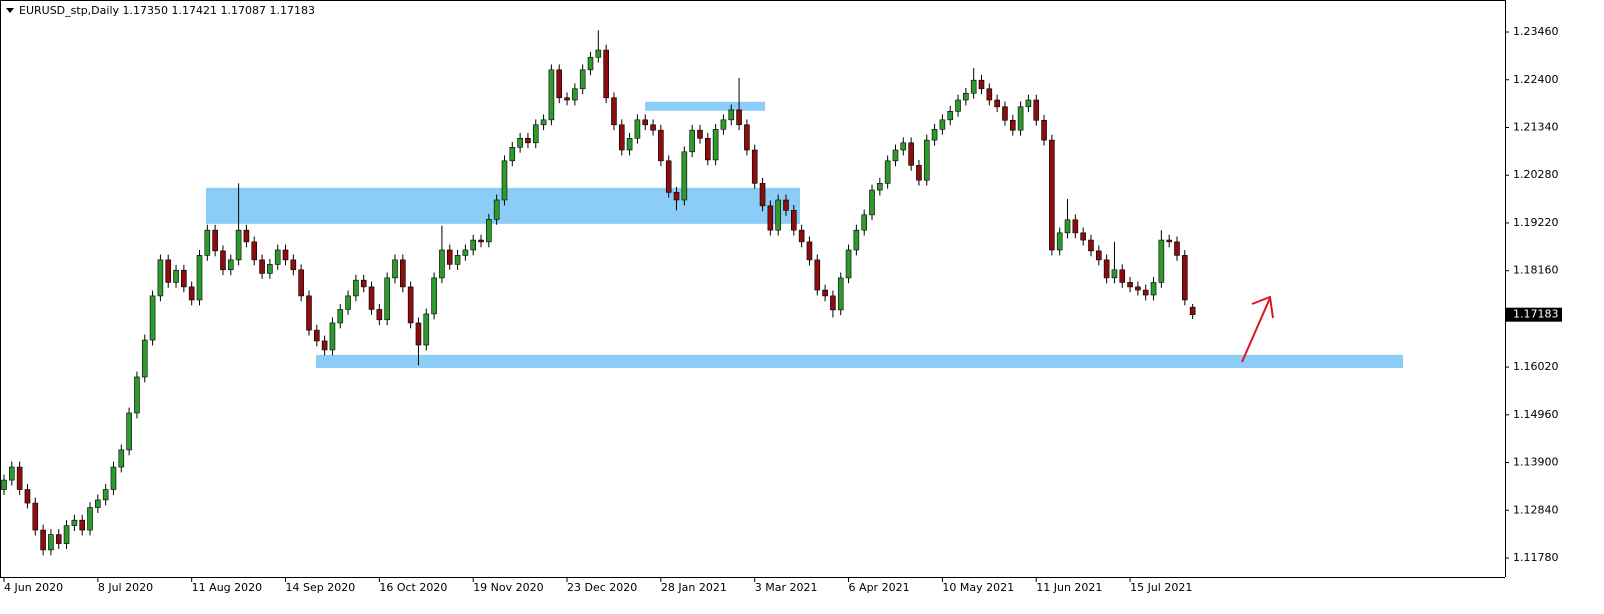 The height and width of the screenshot is (614, 1604). What do you see at coordinates (1536, 414) in the screenshot?
I see `y-tick-label: 1.14960` at bounding box center [1536, 414].